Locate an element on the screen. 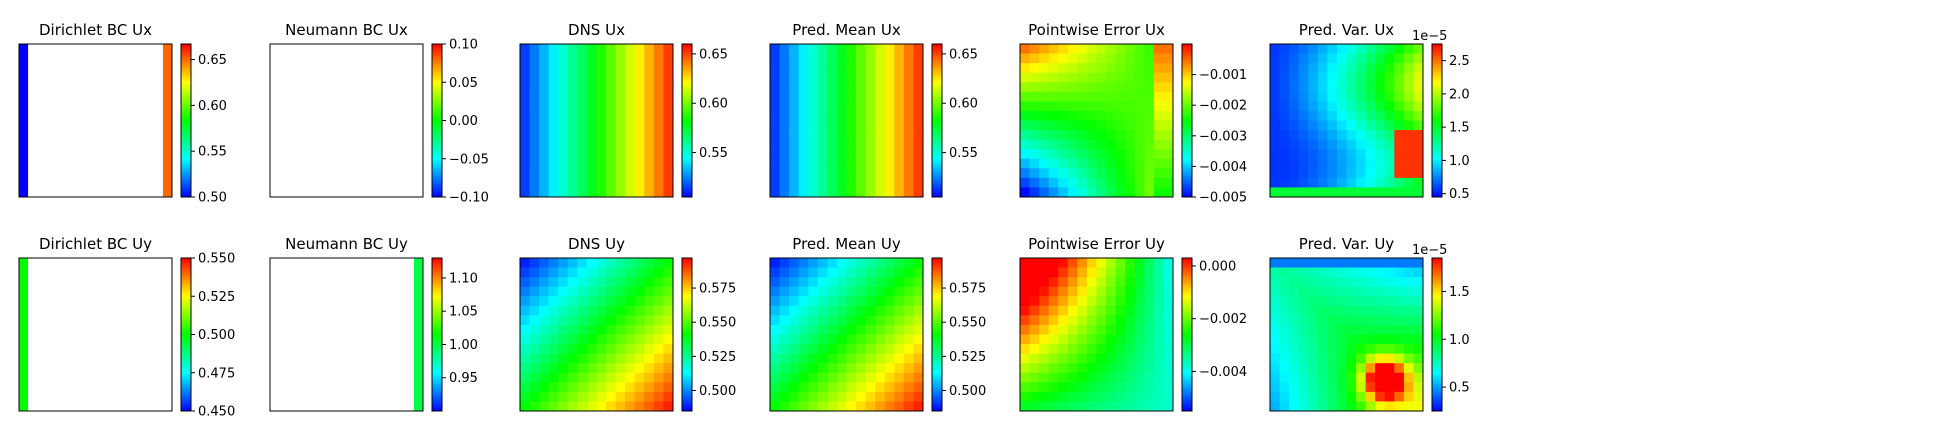 The height and width of the screenshot is (440, 1936). heatmap-frame is located at coordinates (596, 120).